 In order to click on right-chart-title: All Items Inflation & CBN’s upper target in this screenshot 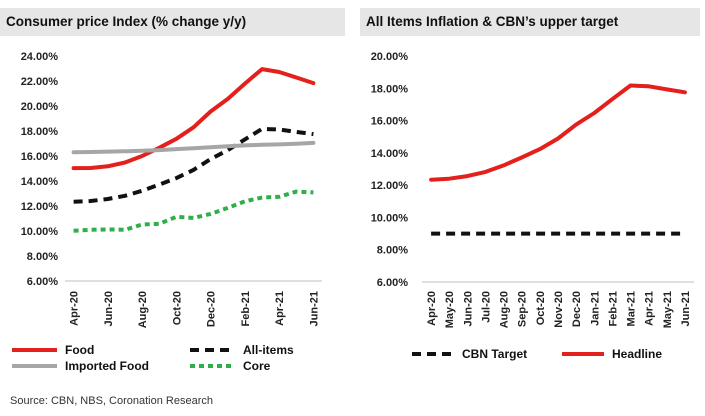, I will do `click(530, 22)`.